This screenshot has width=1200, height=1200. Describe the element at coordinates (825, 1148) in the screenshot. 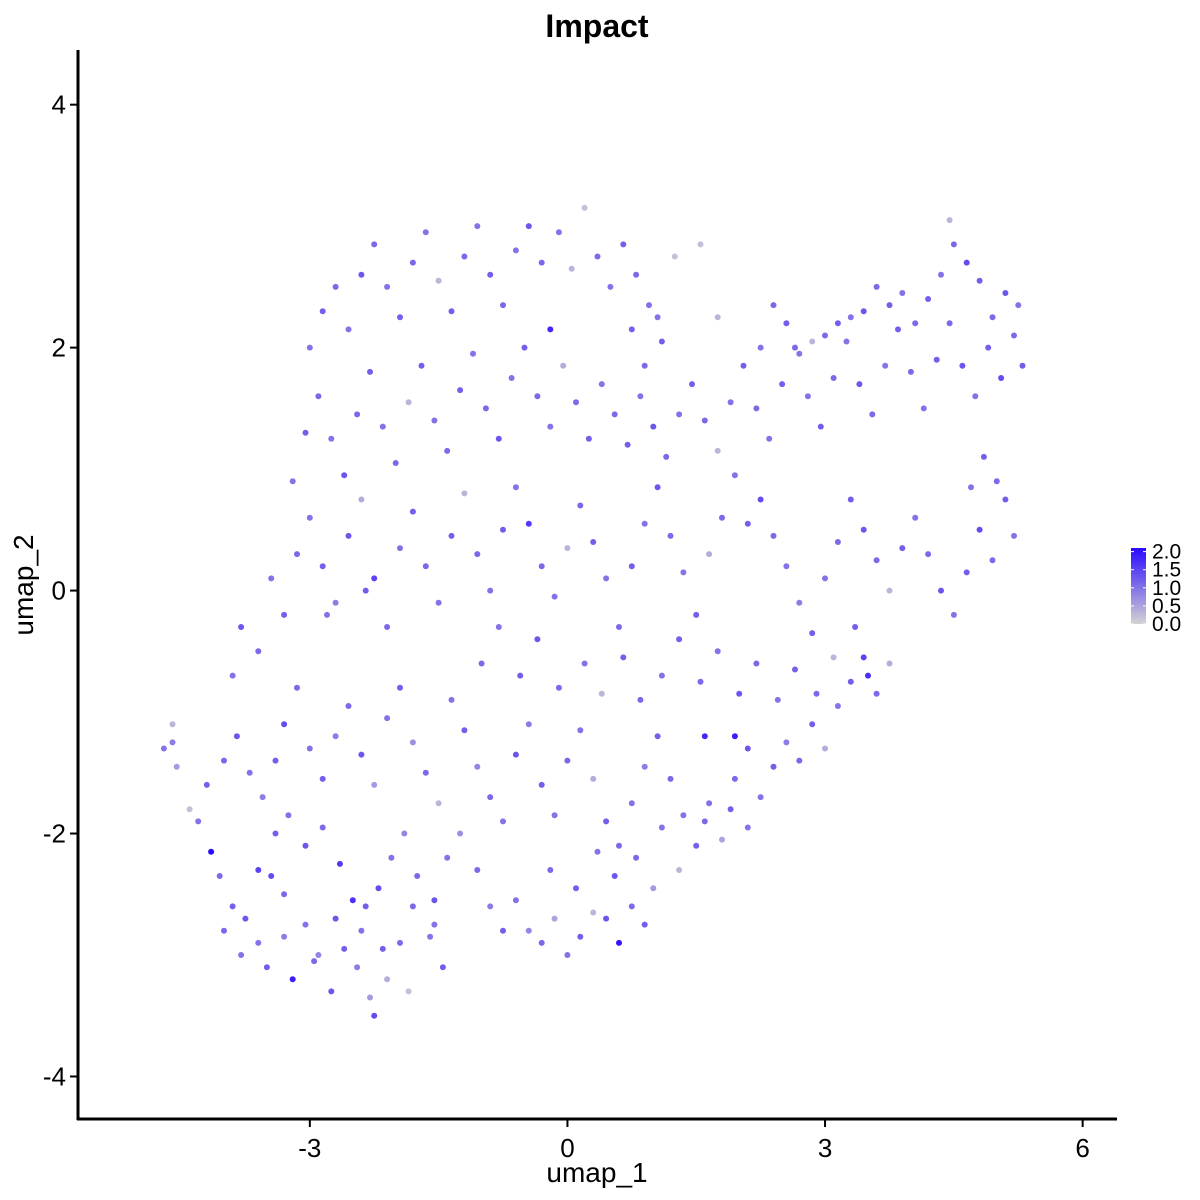

I see `x-tick-label: 3` at that location.